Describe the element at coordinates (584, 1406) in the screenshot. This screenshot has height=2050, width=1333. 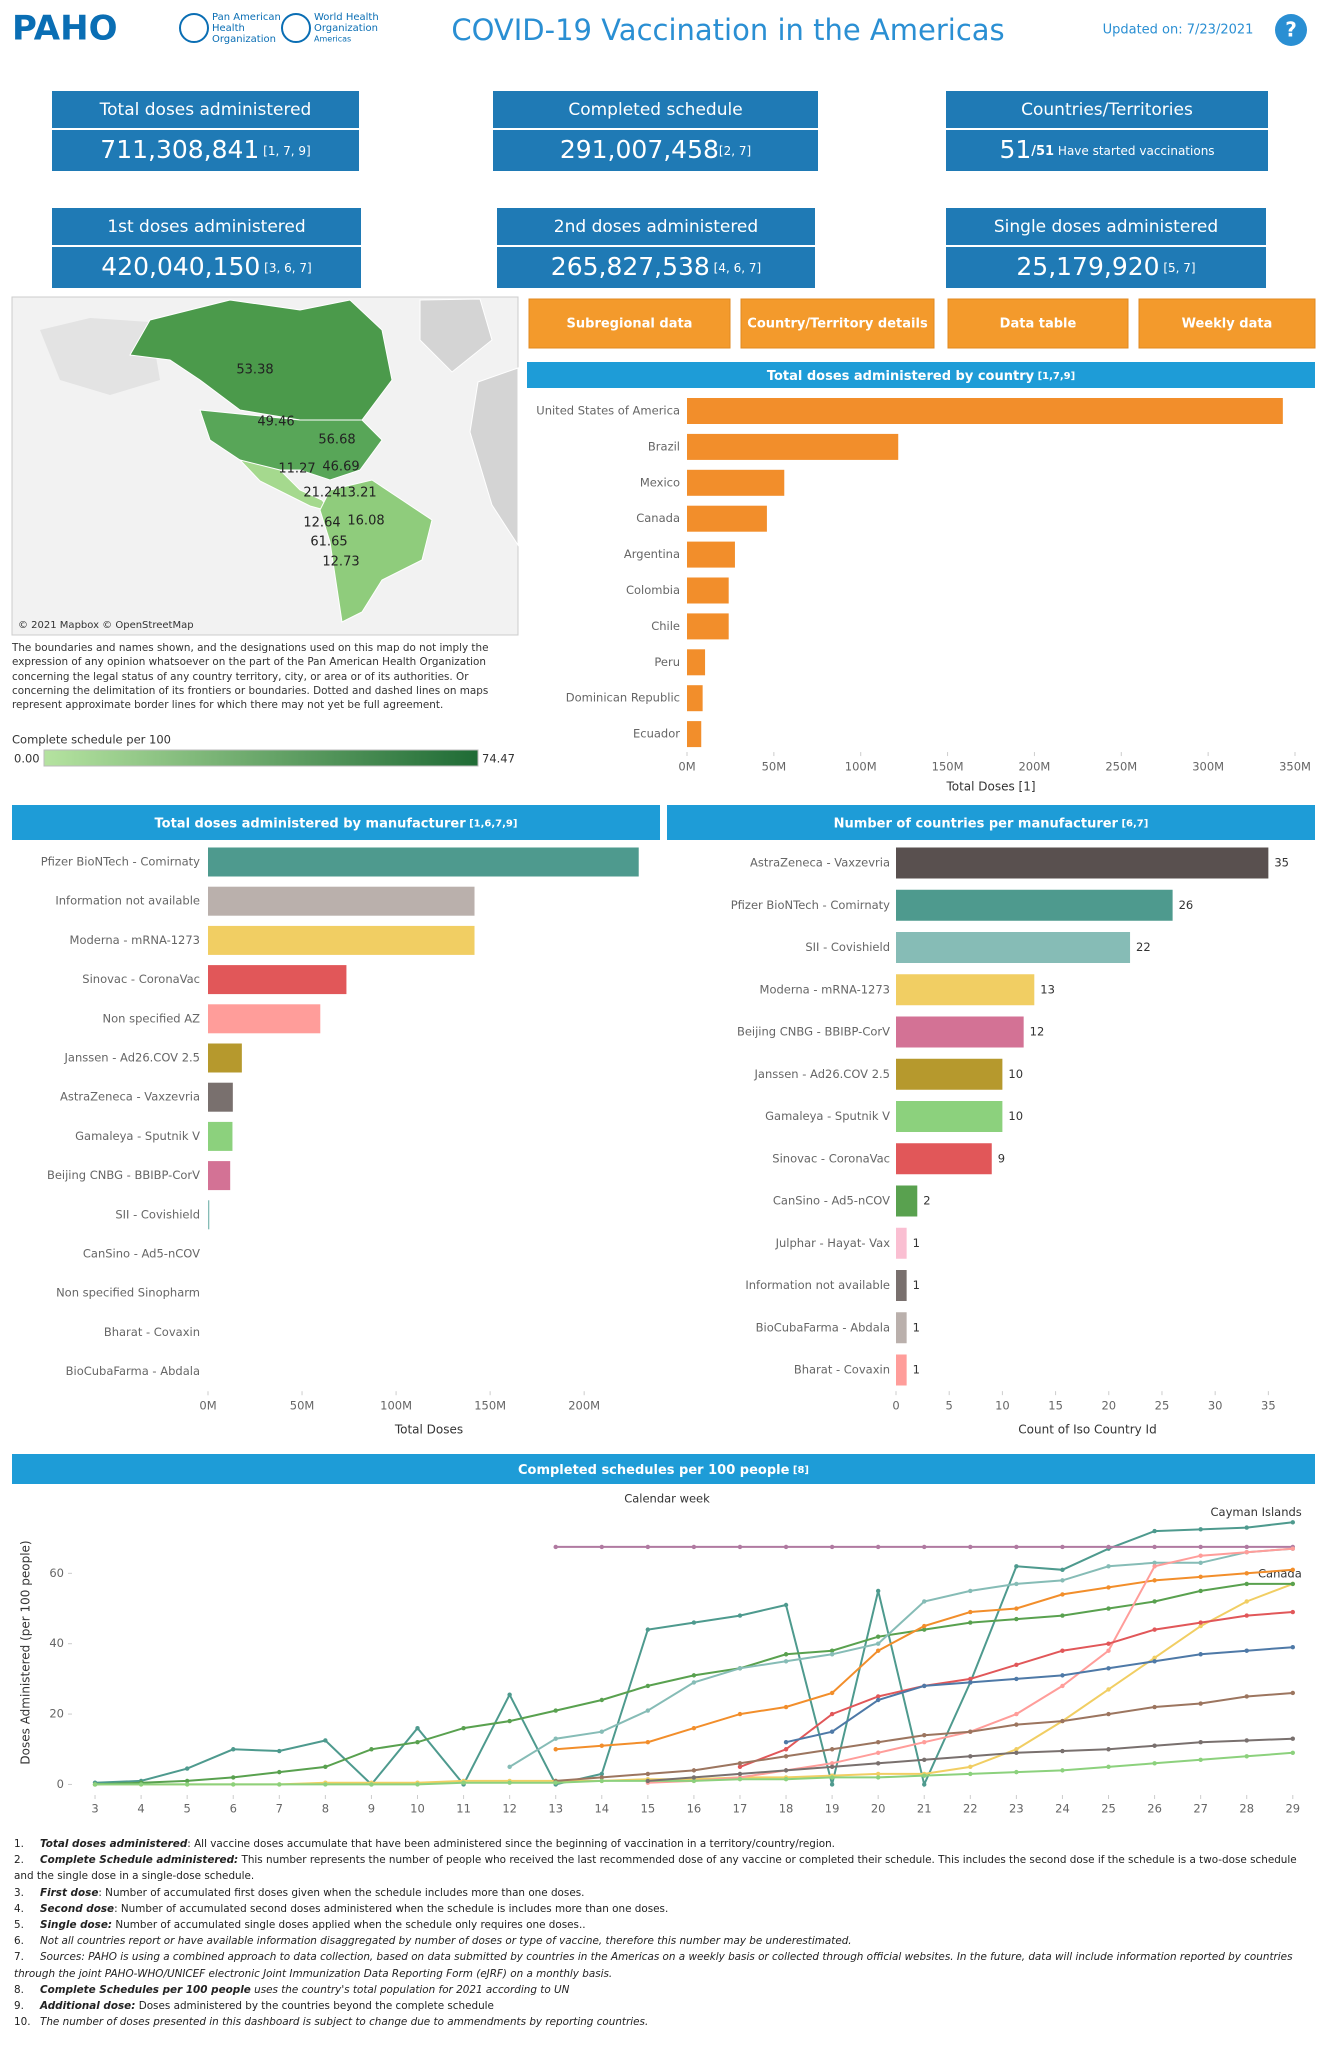
I see `x-tick-label: 200M` at that location.